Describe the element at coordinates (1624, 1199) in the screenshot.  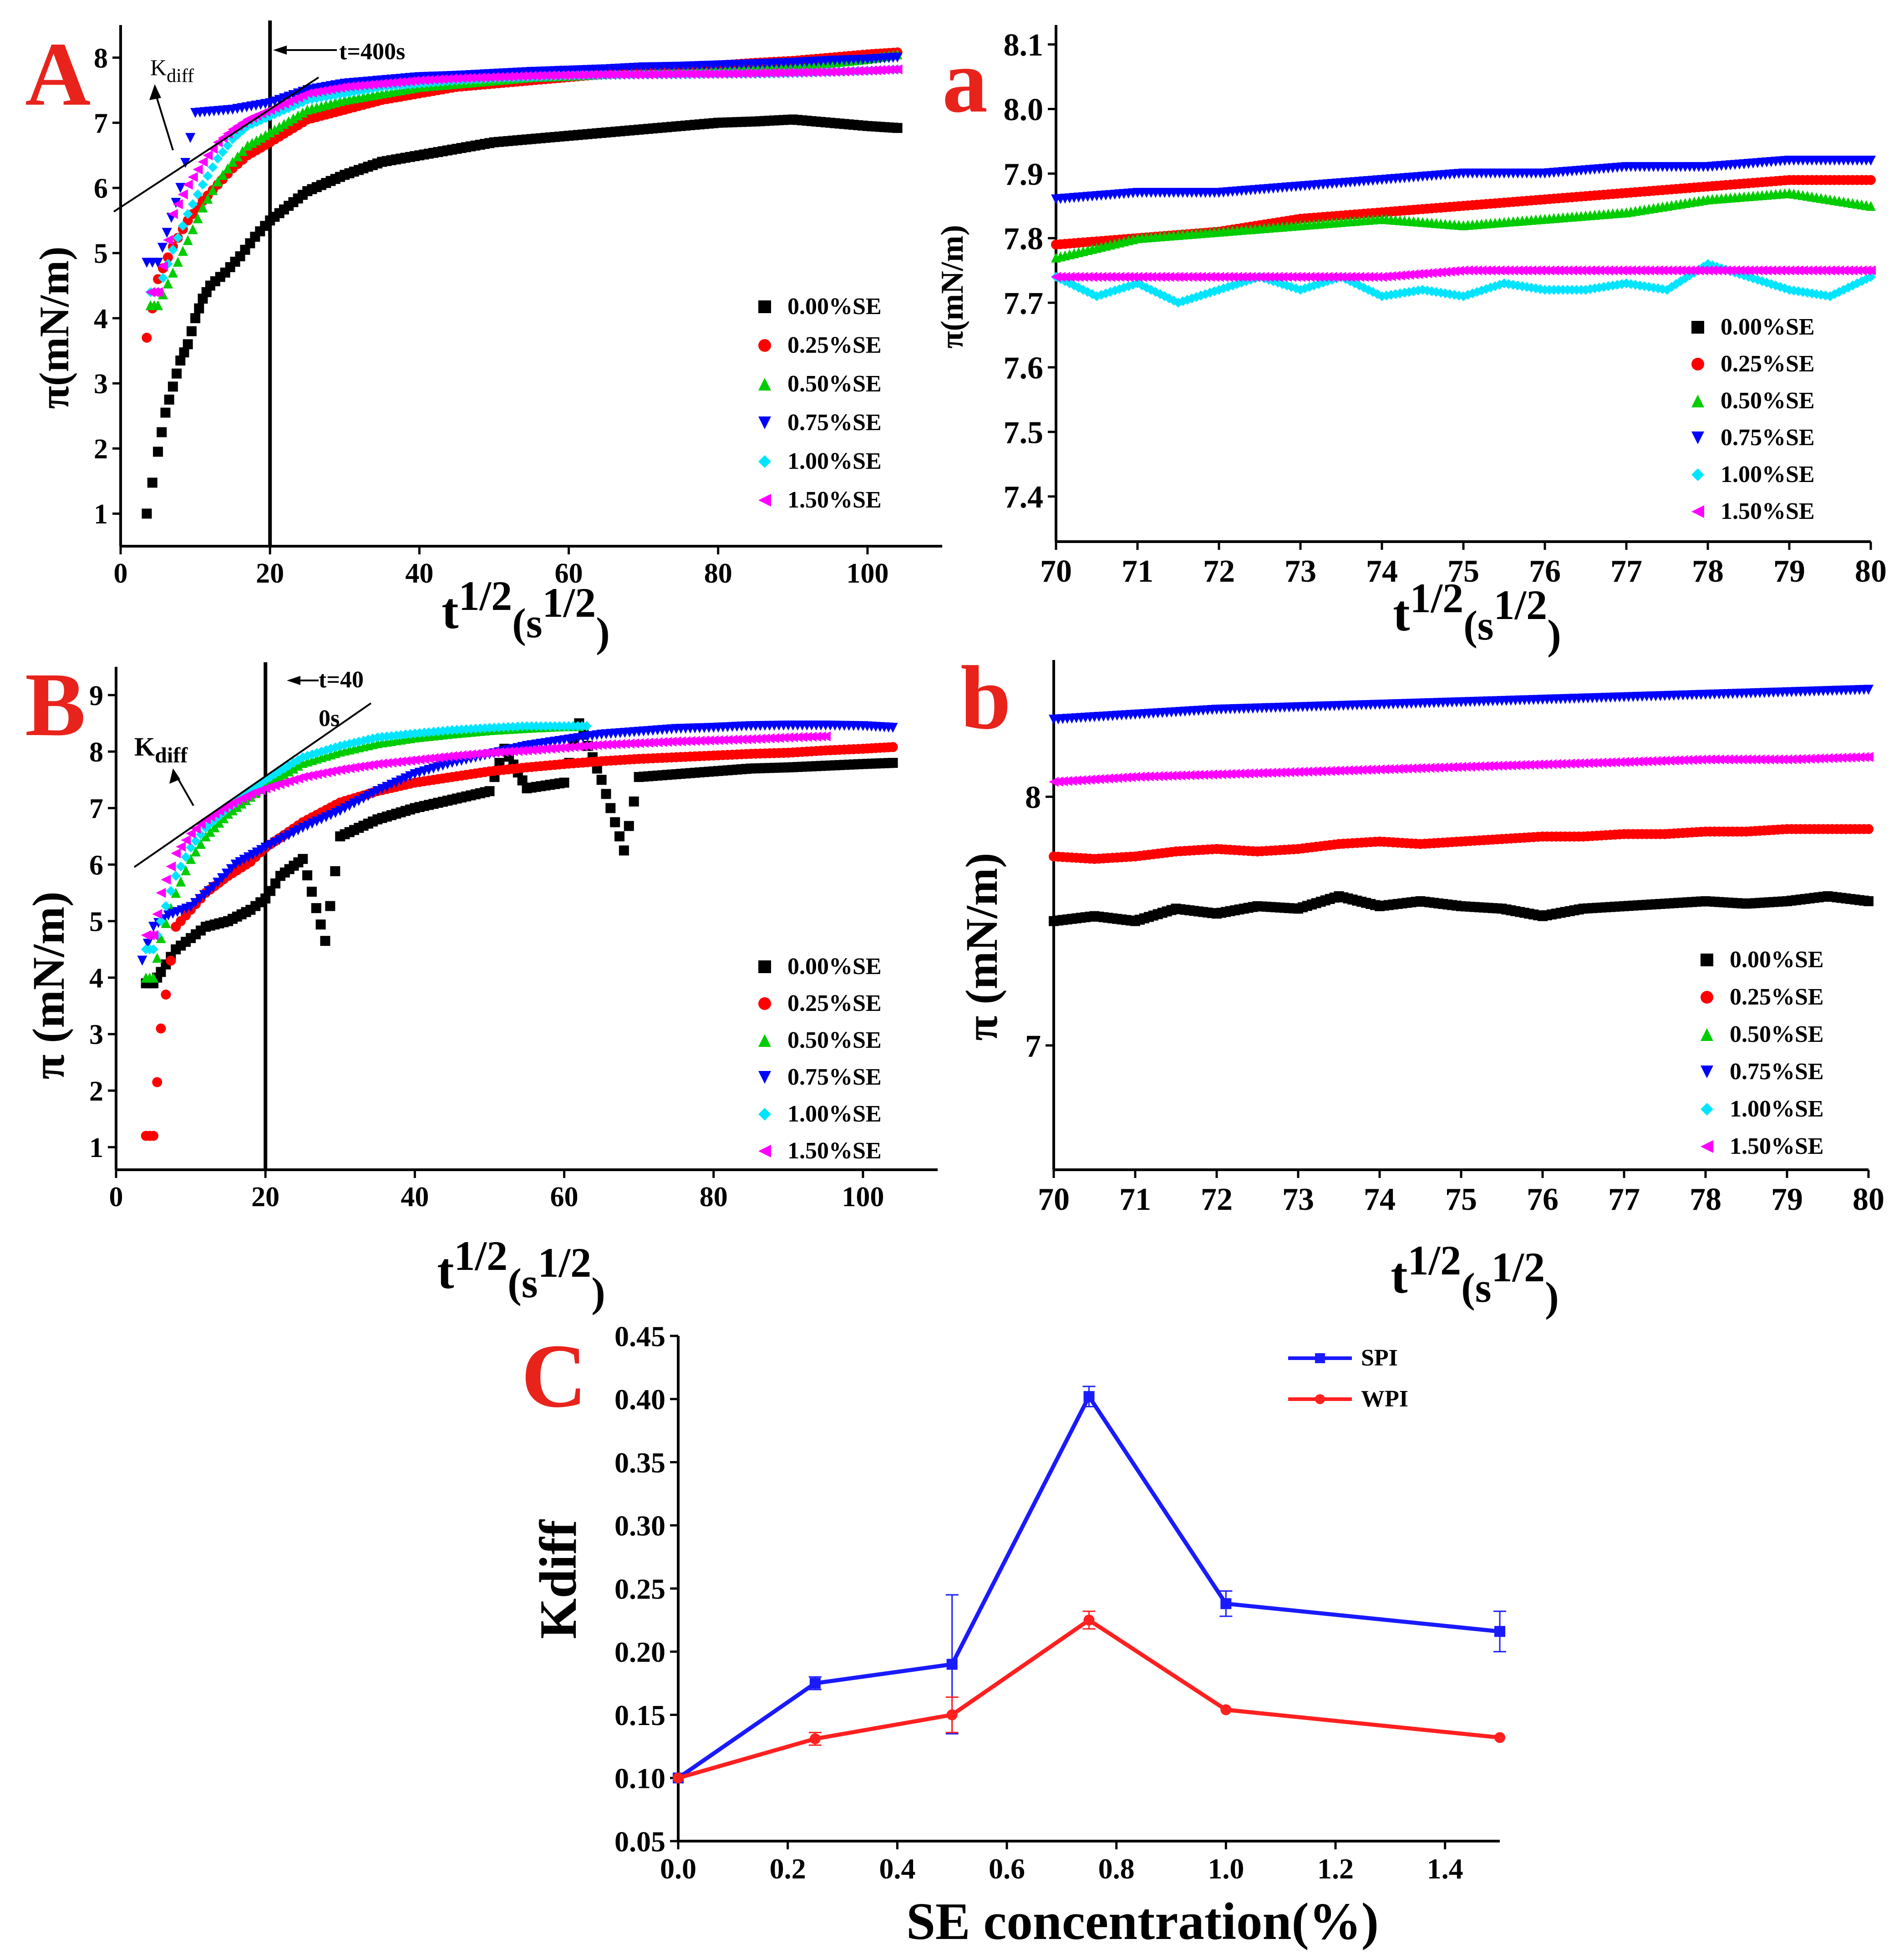
I see `panel-b-xtick-label: 77` at that location.